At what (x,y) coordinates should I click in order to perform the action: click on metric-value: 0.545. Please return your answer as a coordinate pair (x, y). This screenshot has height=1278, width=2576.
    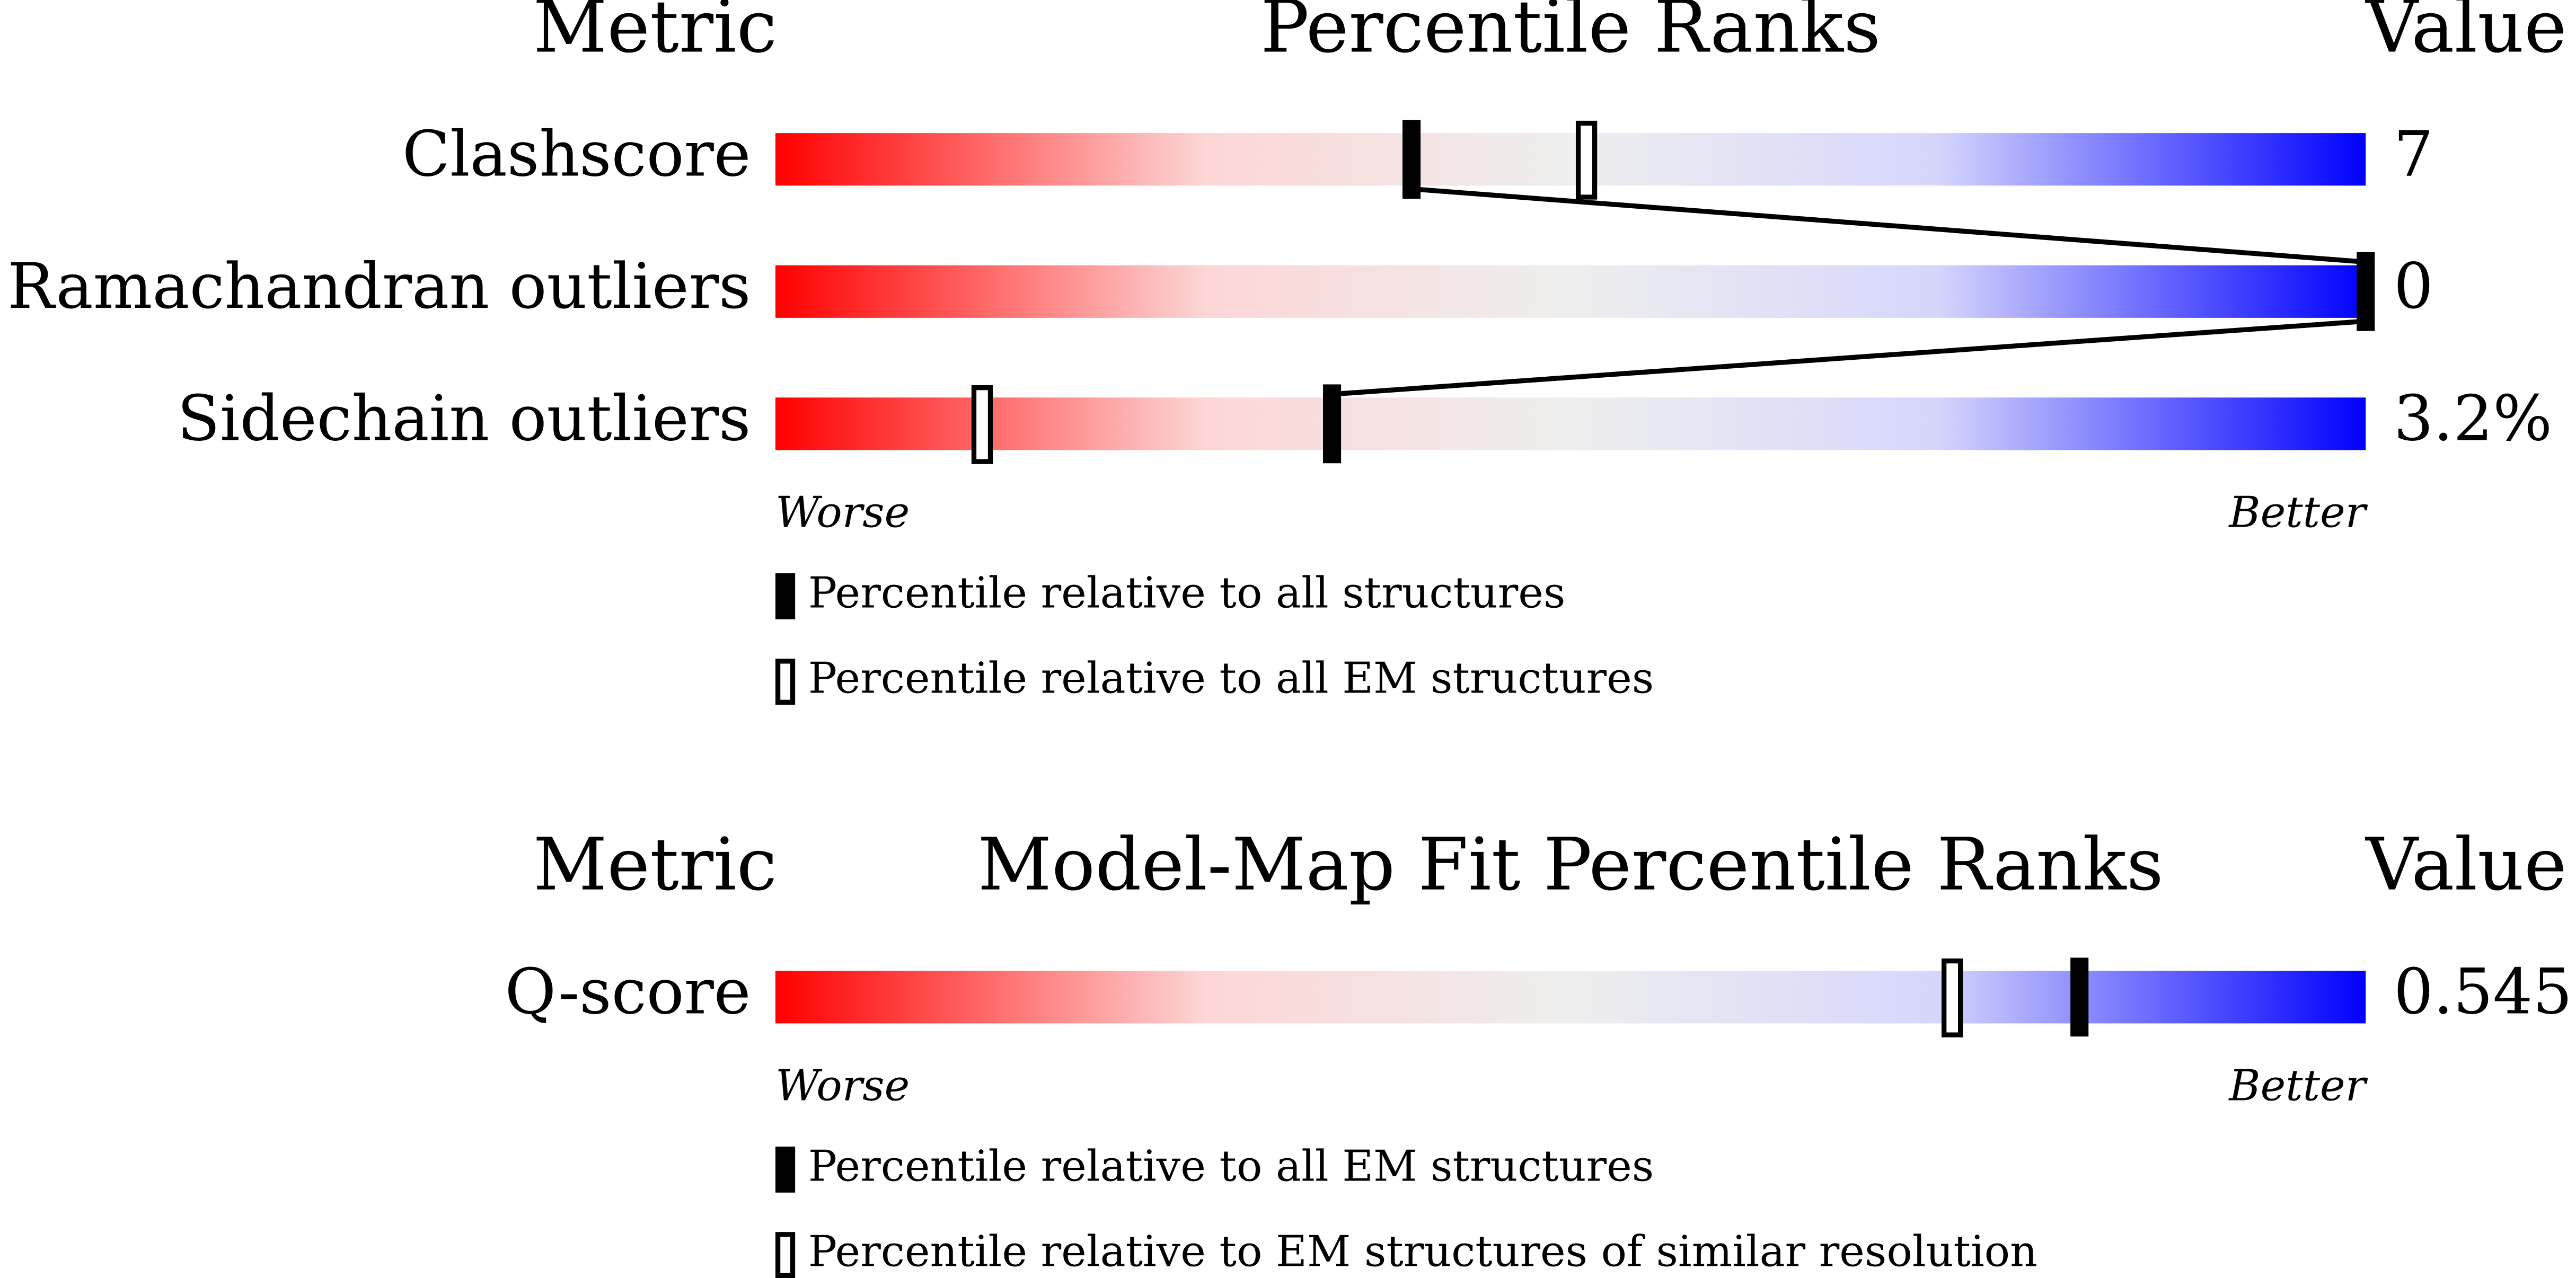
    Looking at the image, I should click on (2483, 991).